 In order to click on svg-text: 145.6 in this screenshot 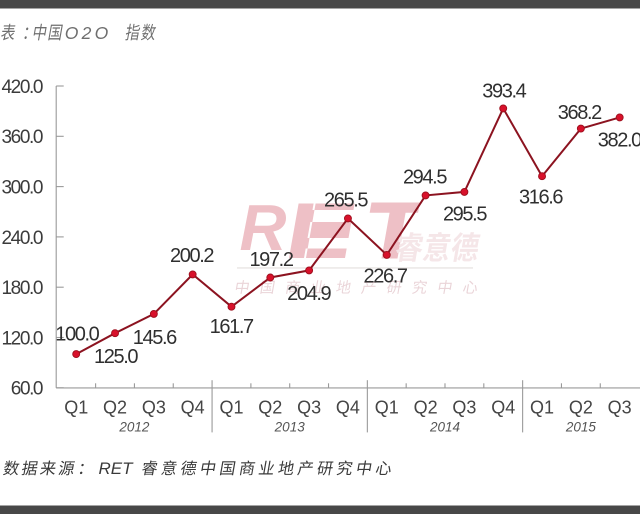, I will do `click(155, 338)`.